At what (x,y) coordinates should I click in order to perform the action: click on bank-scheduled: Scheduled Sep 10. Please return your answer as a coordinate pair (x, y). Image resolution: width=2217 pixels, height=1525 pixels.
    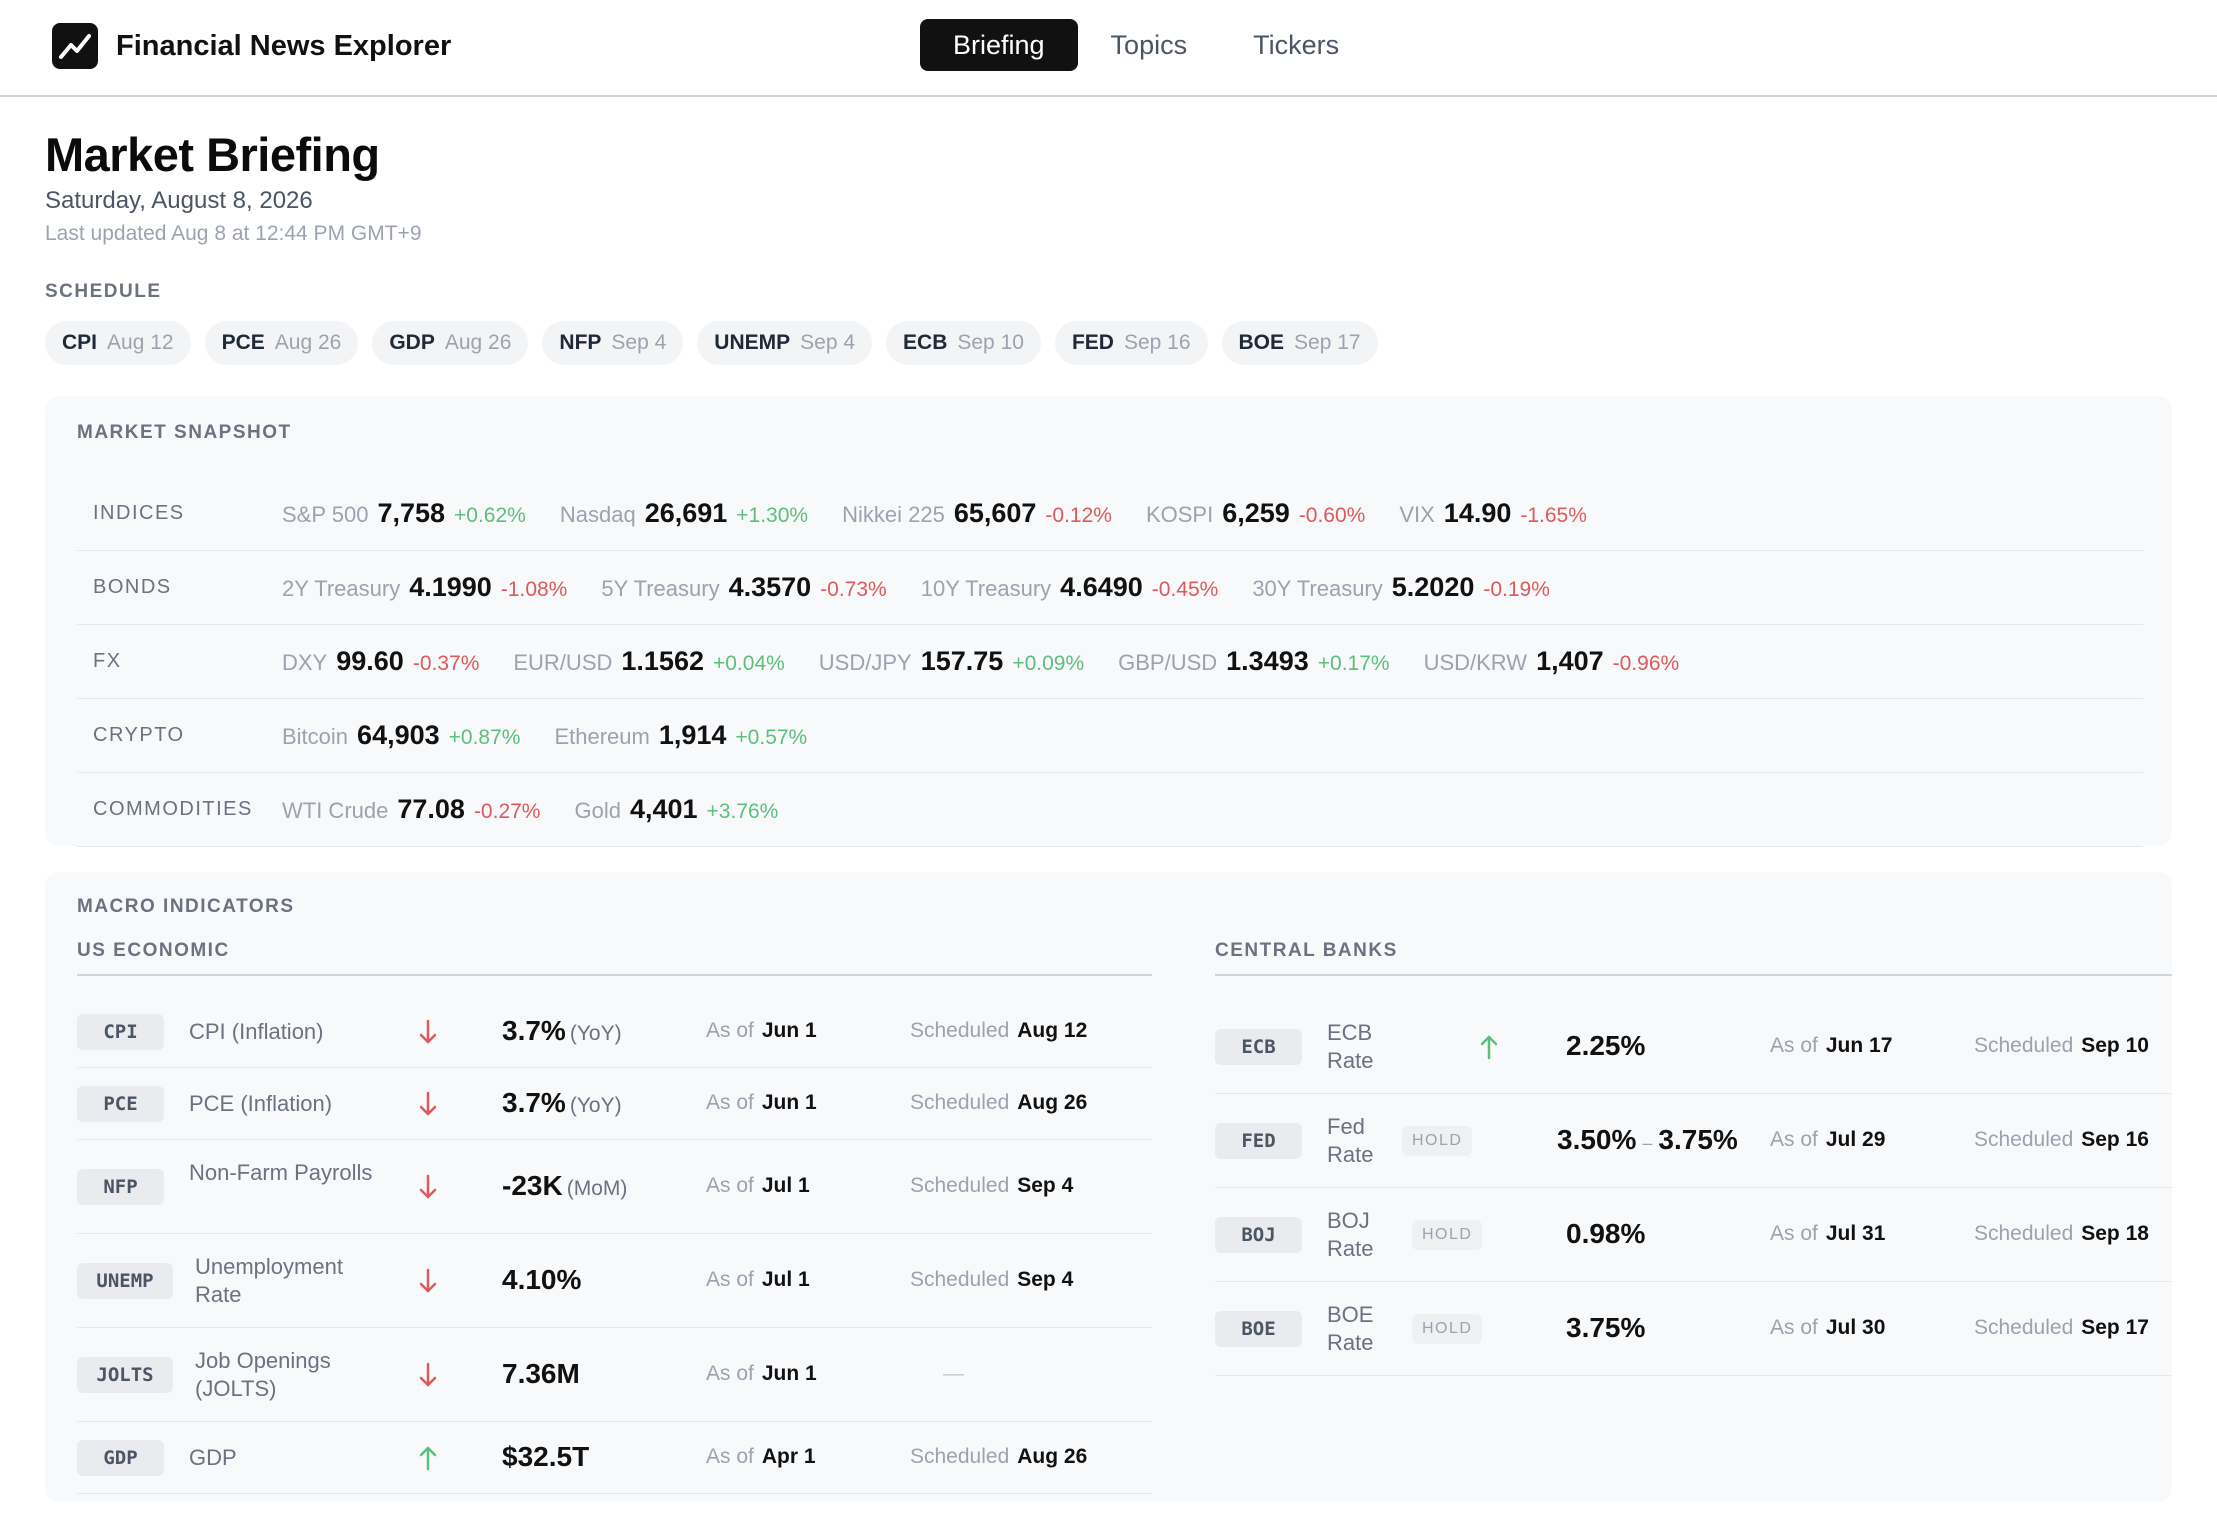
    Looking at the image, I should click on (2061, 1045).